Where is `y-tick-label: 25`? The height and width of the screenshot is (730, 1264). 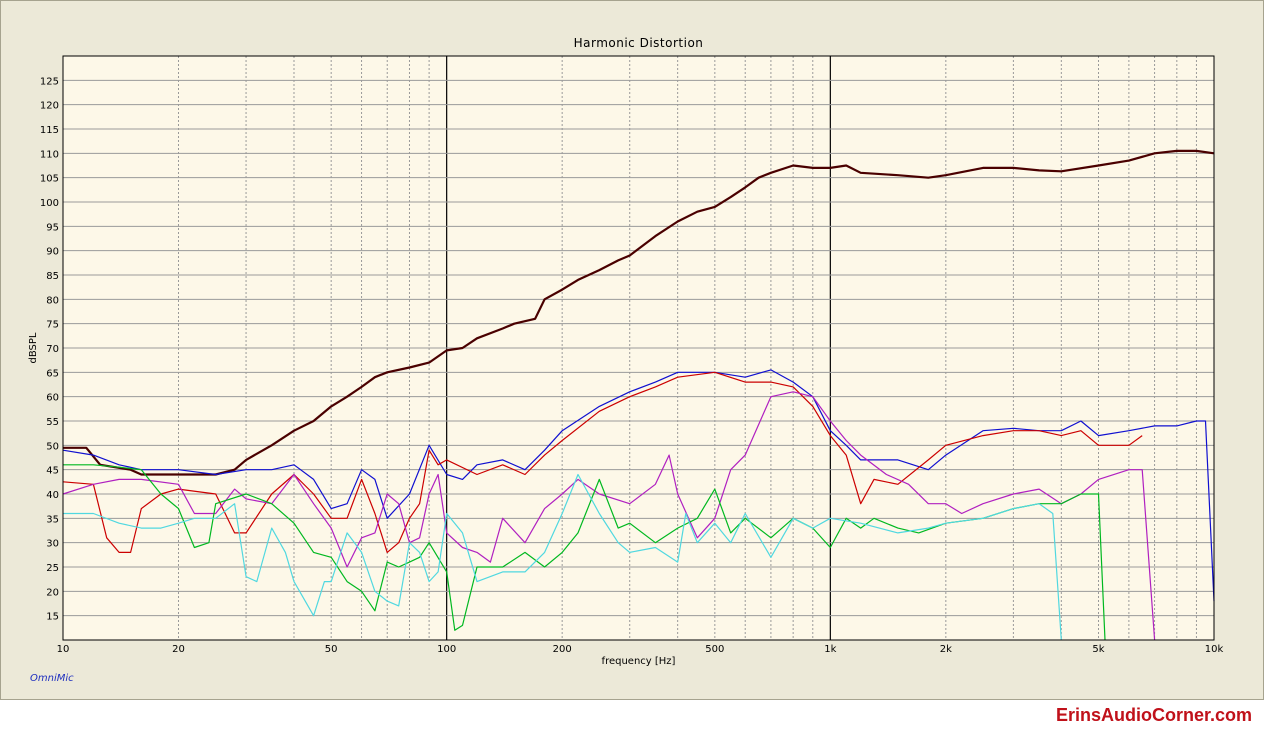 y-tick-label: 25 is located at coordinates (52, 568).